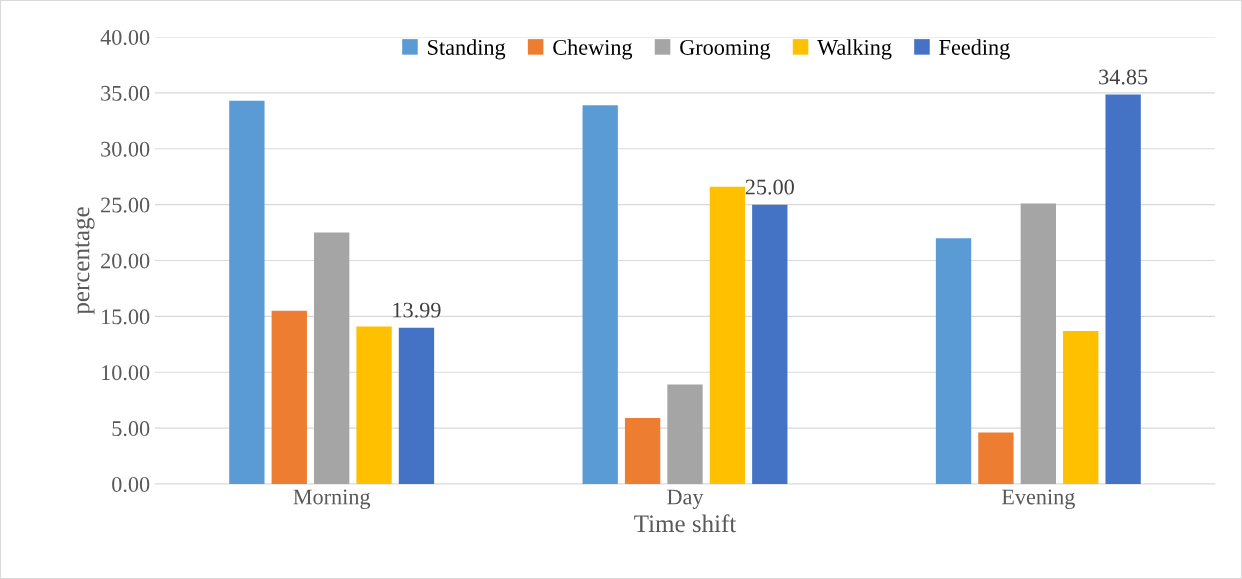  What do you see at coordinates (126, 317) in the screenshot?
I see `y-tick-label: 15.00` at bounding box center [126, 317].